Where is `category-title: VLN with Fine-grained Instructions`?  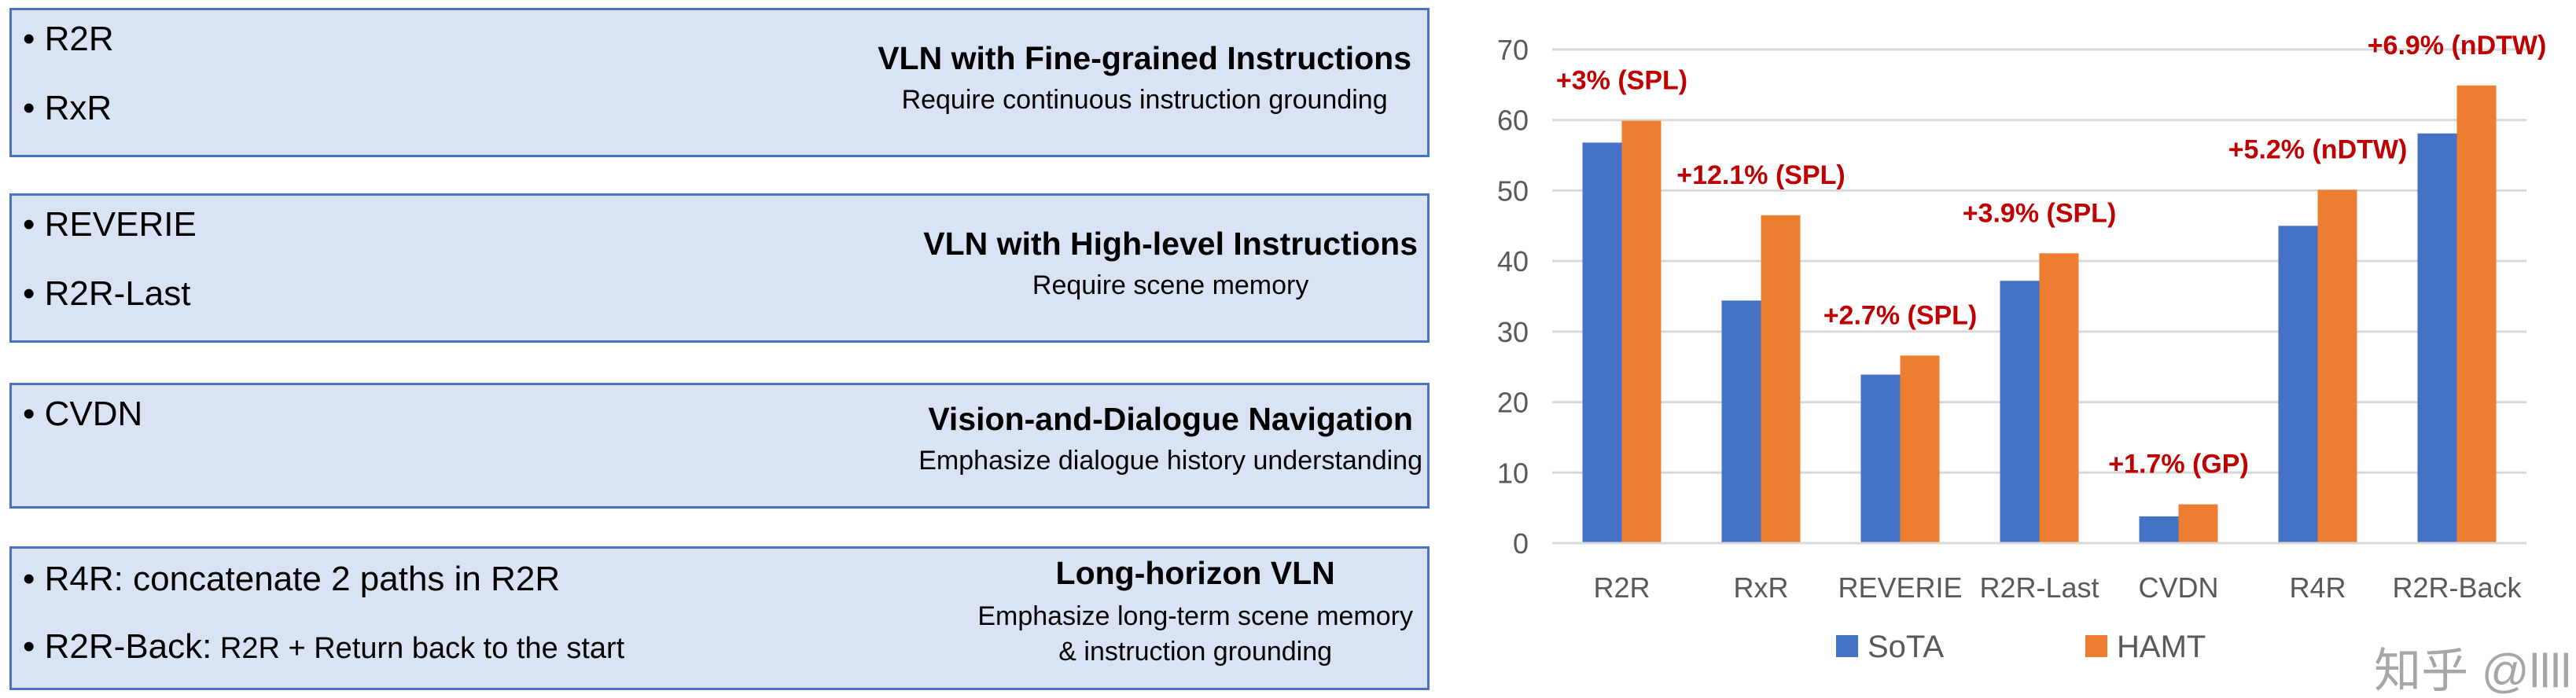
category-title: VLN with Fine-grained Instructions is located at coordinates (1144, 58).